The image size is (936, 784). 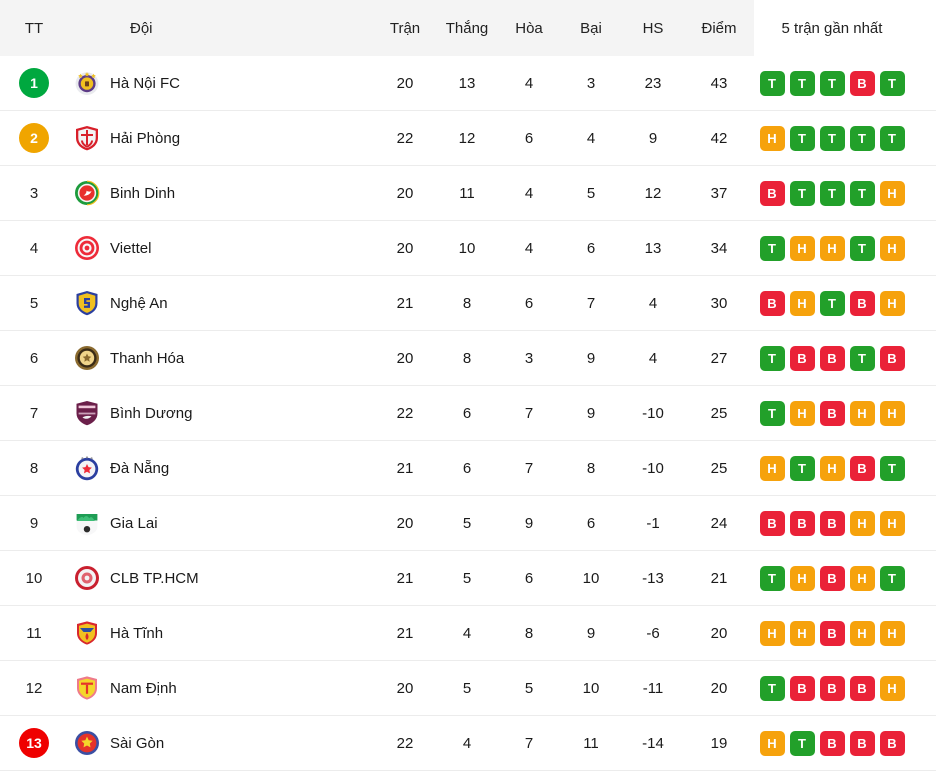 What do you see at coordinates (719, 28) in the screenshot?
I see `column-header-points: Điểm` at bounding box center [719, 28].